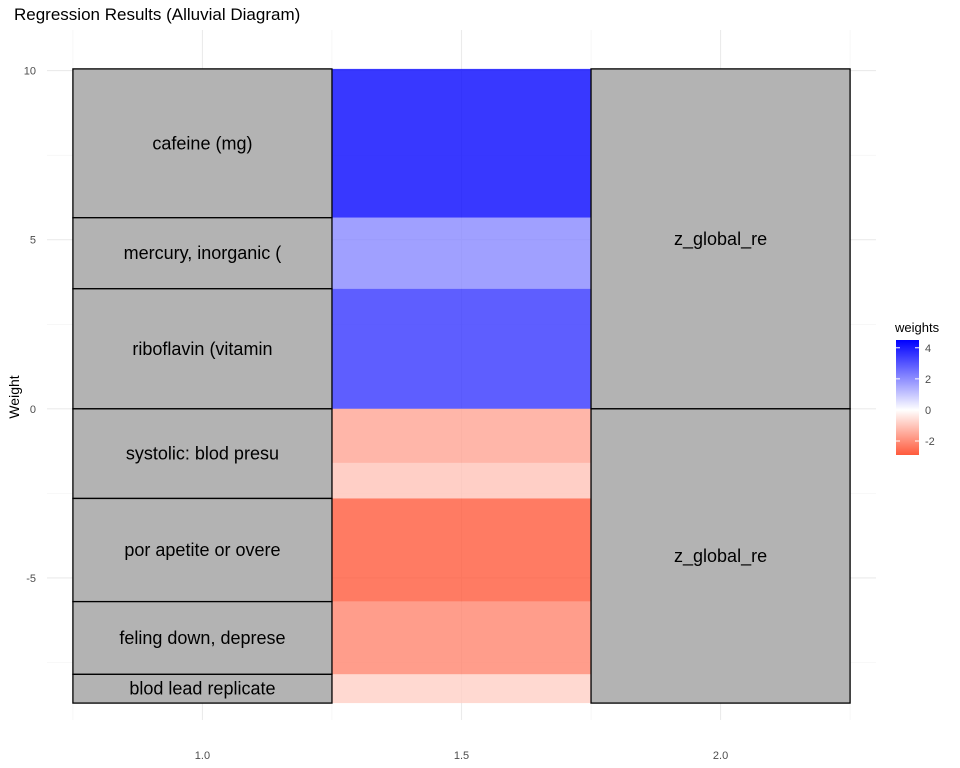  I want to click on x-tick-label: 2.0, so click(720, 756).